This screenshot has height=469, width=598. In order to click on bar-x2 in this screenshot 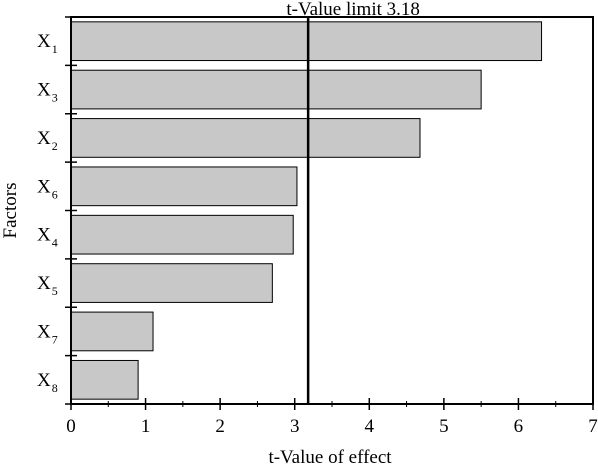, I will do `click(245, 138)`.